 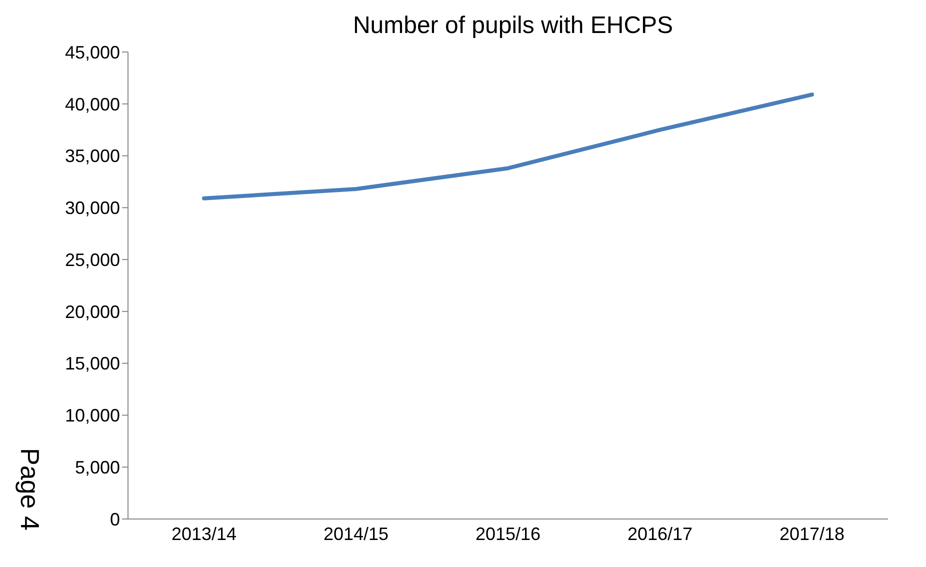 I want to click on y-tick-label: 15,000, so click(x=92, y=364).